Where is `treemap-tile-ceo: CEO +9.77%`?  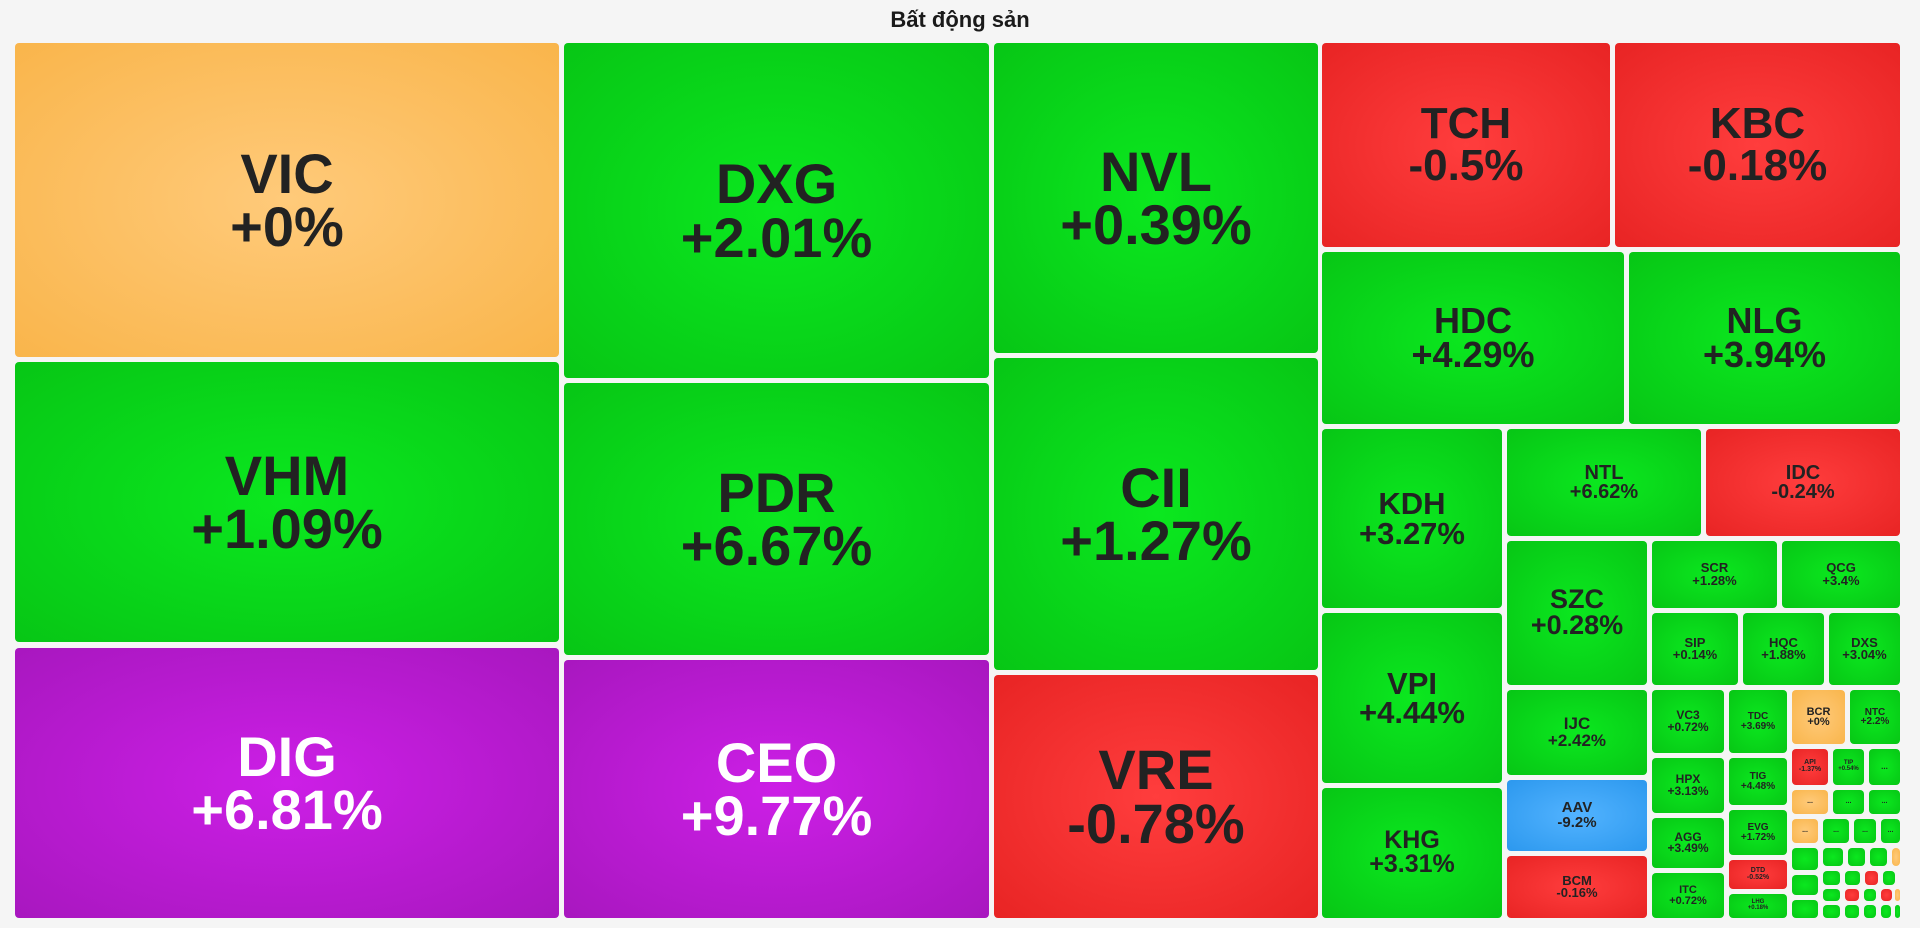 treemap-tile-ceo: CEO +9.77% is located at coordinates (776, 789).